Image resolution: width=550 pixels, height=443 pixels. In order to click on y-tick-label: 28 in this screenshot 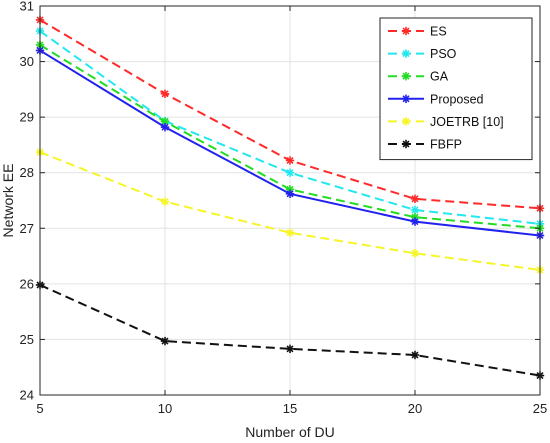, I will do `click(27, 172)`.